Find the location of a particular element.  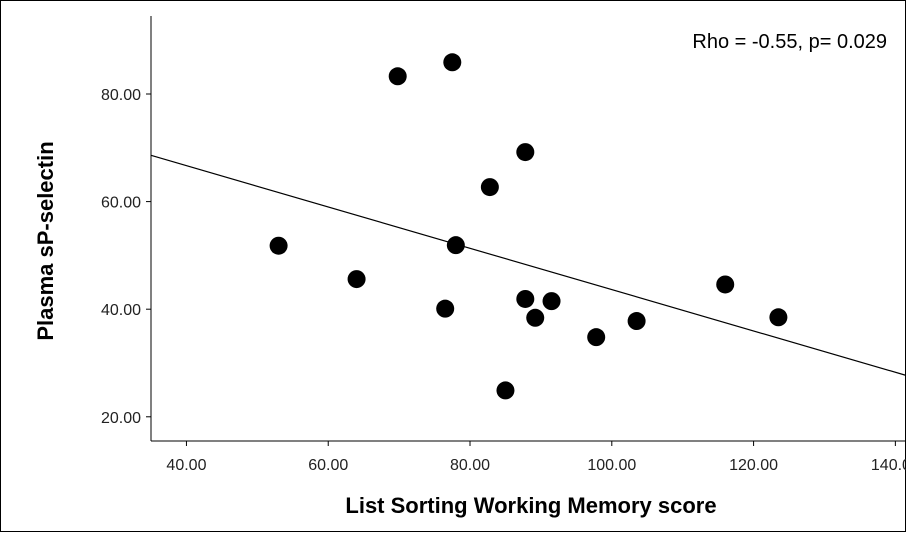

y-tick-label: 20.00 is located at coordinates (121, 418).